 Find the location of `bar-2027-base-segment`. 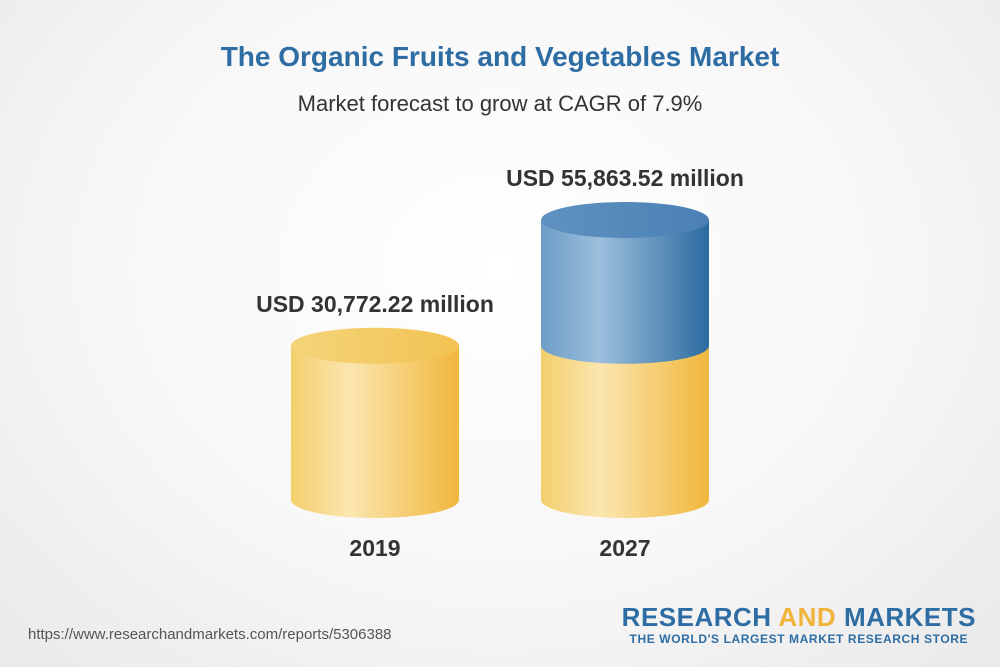

bar-2027-base-segment is located at coordinates (625, 431).